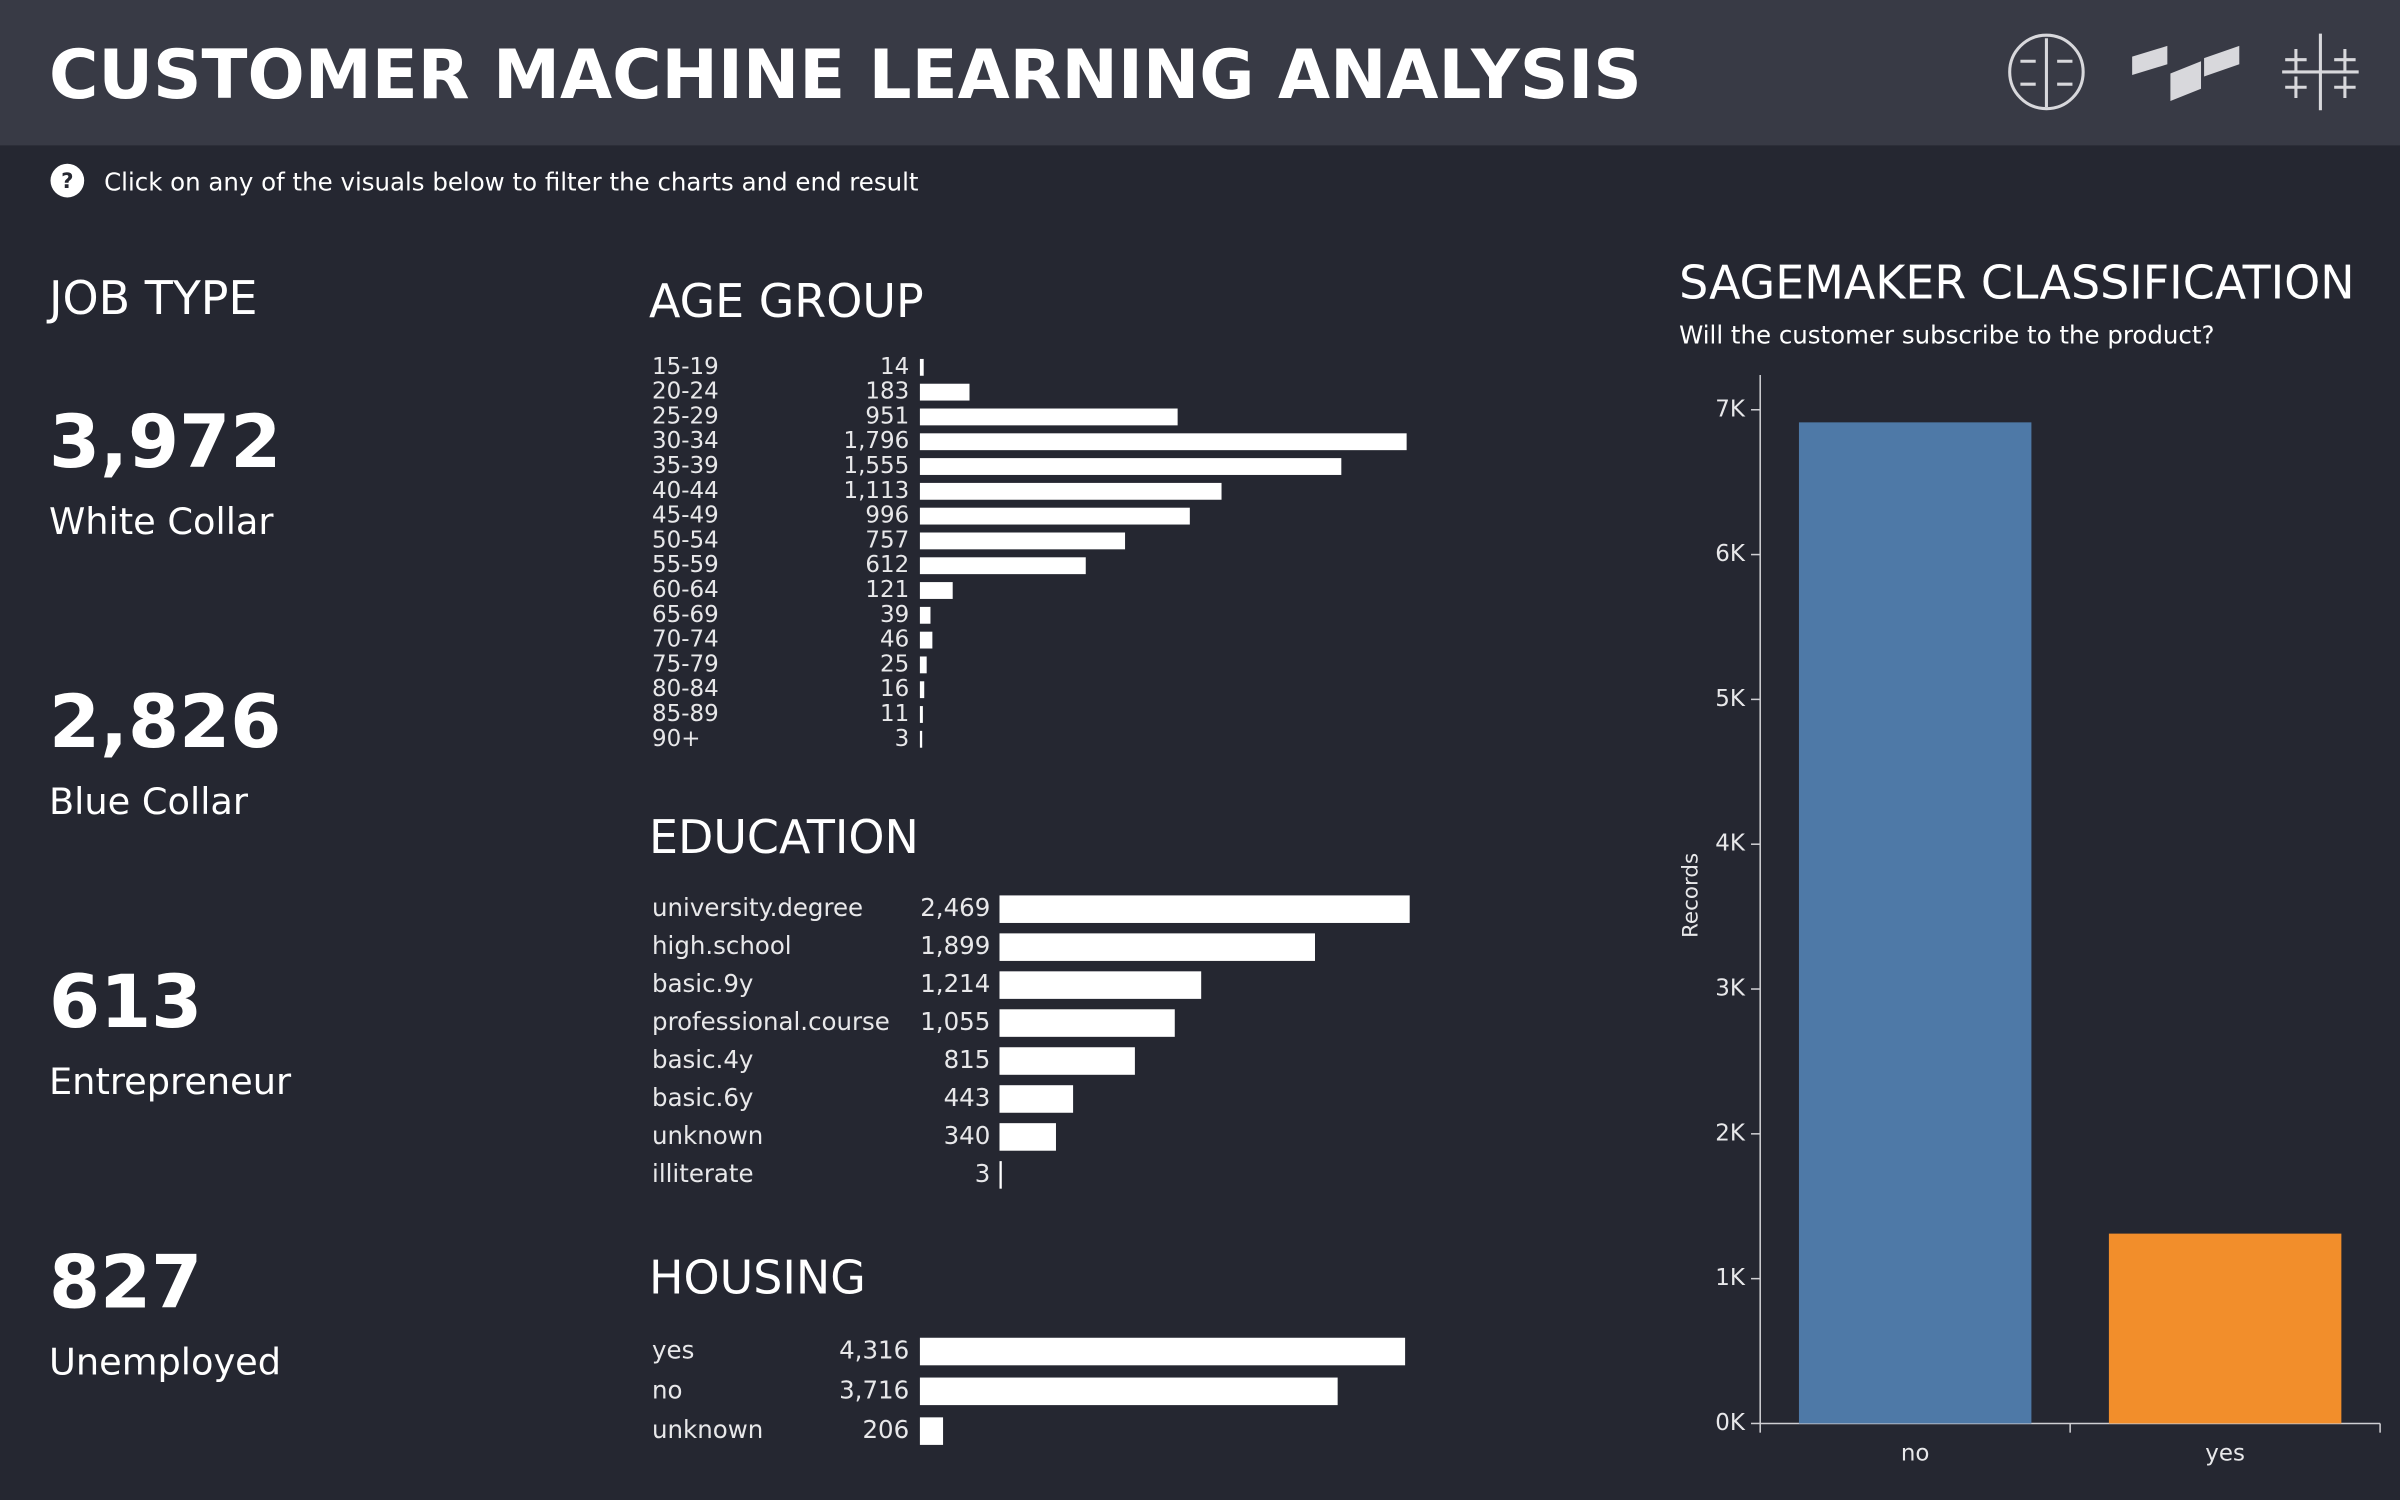 This screenshot has width=2400, height=1500. What do you see at coordinates (887, 540) in the screenshot?
I see `value-label: 757` at bounding box center [887, 540].